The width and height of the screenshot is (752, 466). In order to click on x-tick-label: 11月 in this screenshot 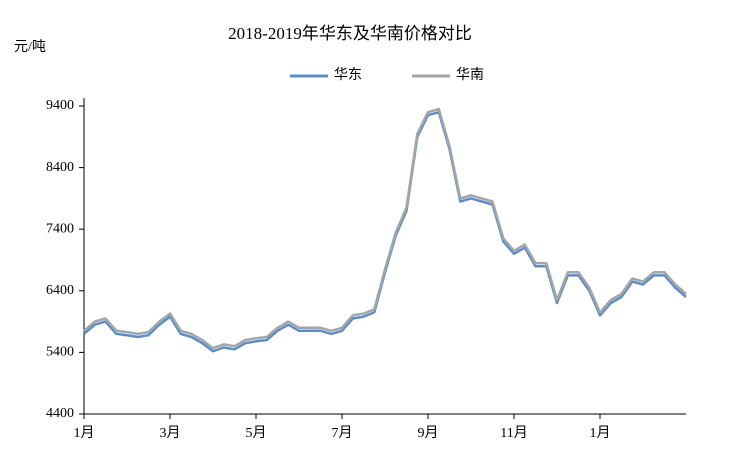, I will do `click(513, 433)`.